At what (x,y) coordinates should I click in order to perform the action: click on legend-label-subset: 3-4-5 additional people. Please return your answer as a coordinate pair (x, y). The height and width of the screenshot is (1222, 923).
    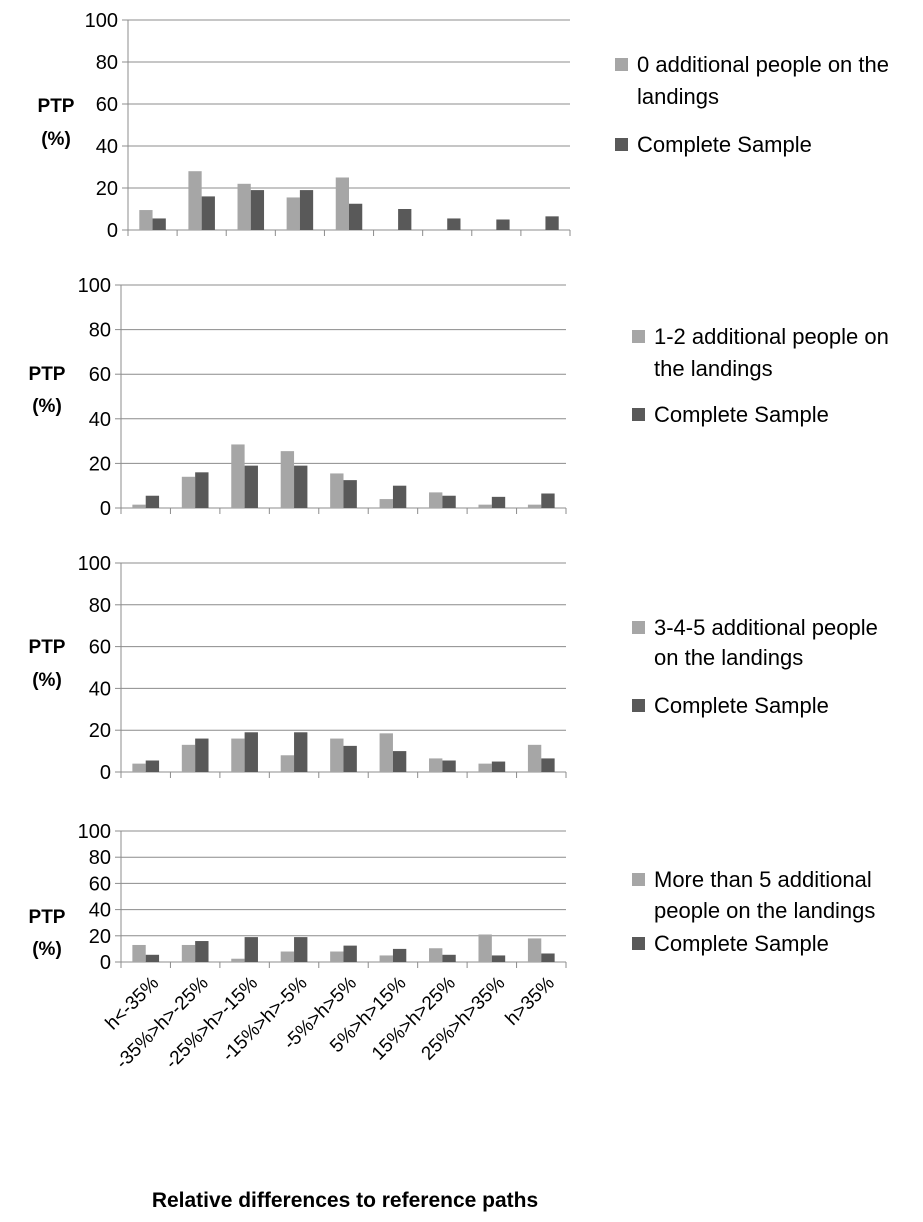
    Looking at the image, I should click on (766, 627).